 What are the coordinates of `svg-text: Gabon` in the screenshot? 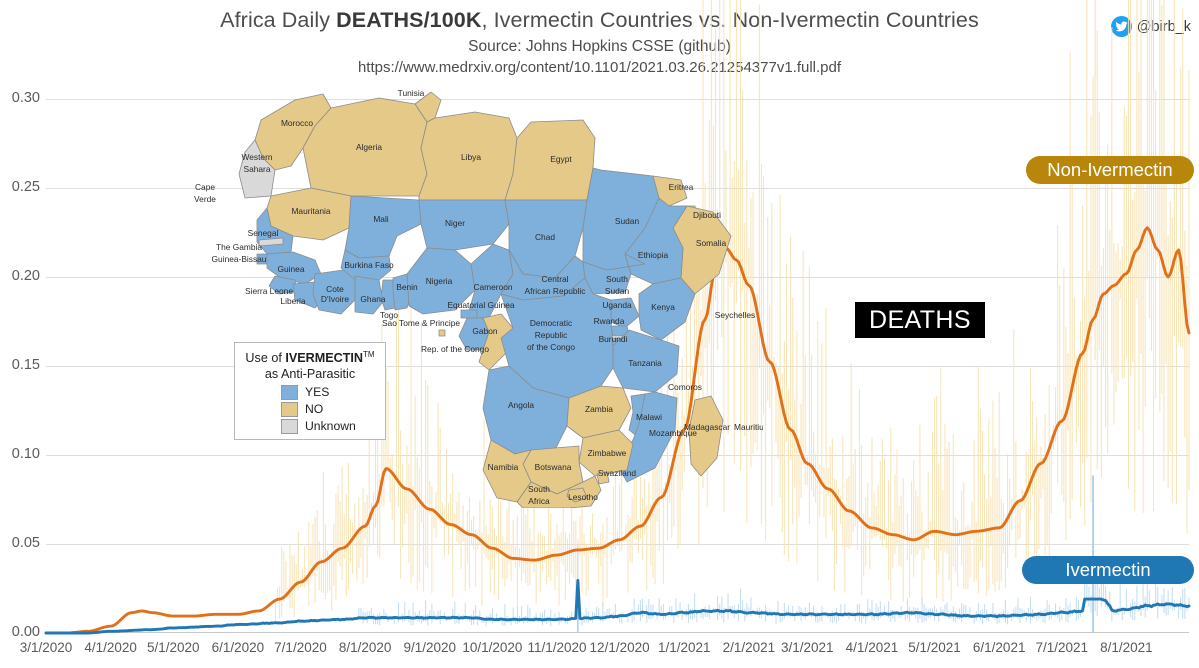 It's located at (484, 331).